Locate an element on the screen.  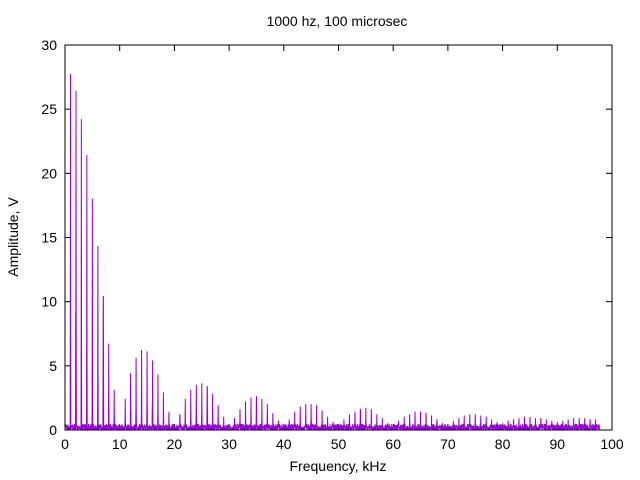
x-tick-label: 0 is located at coordinates (65, 444).